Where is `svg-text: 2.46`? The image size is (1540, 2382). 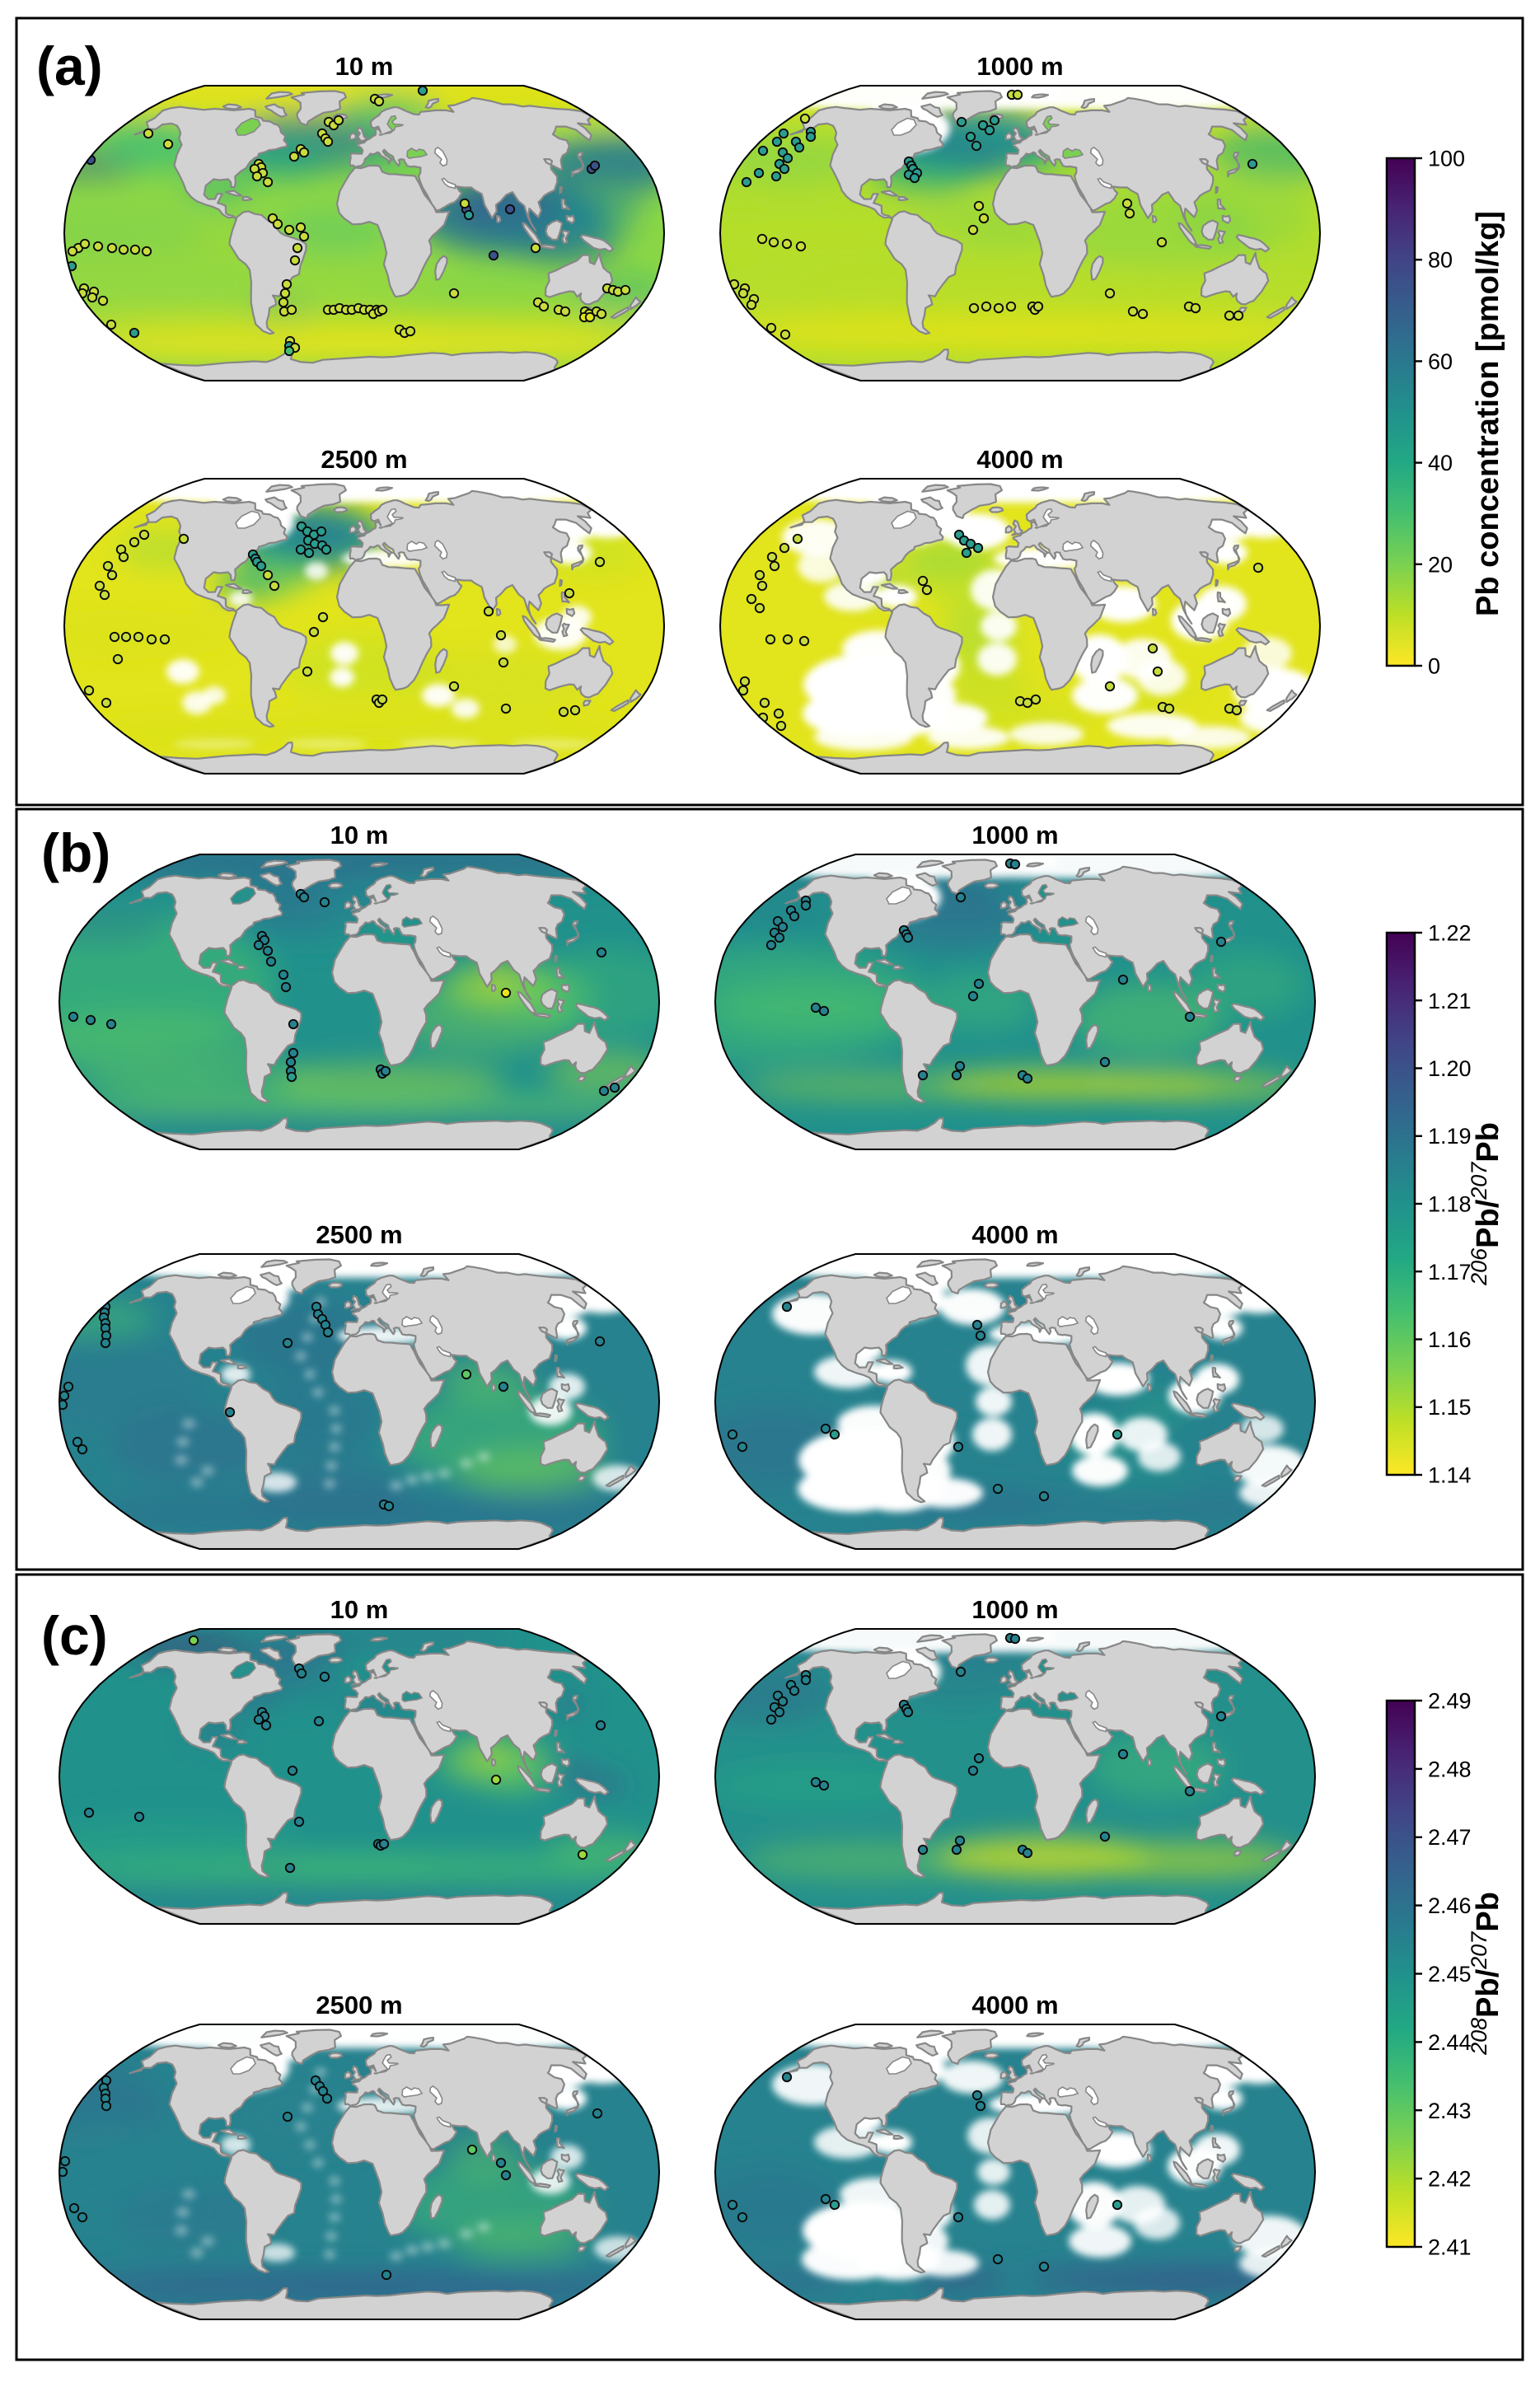 svg-text: 2.46 is located at coordinates (1450, 1906).